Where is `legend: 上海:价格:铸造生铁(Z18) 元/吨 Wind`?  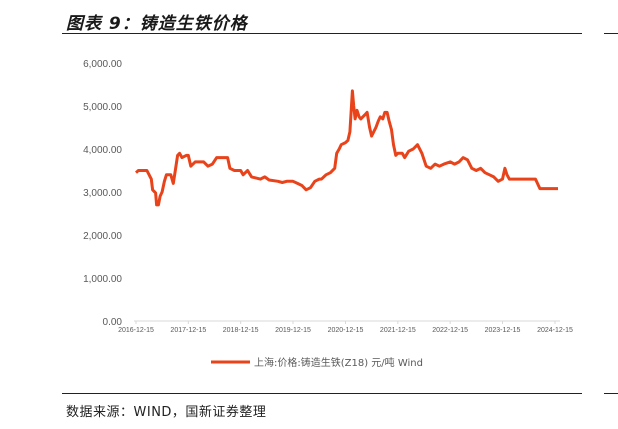 legend: 上海:价格:铸造生铁(Z18) 元/吨 Wind is located at coordinates (317, 362).